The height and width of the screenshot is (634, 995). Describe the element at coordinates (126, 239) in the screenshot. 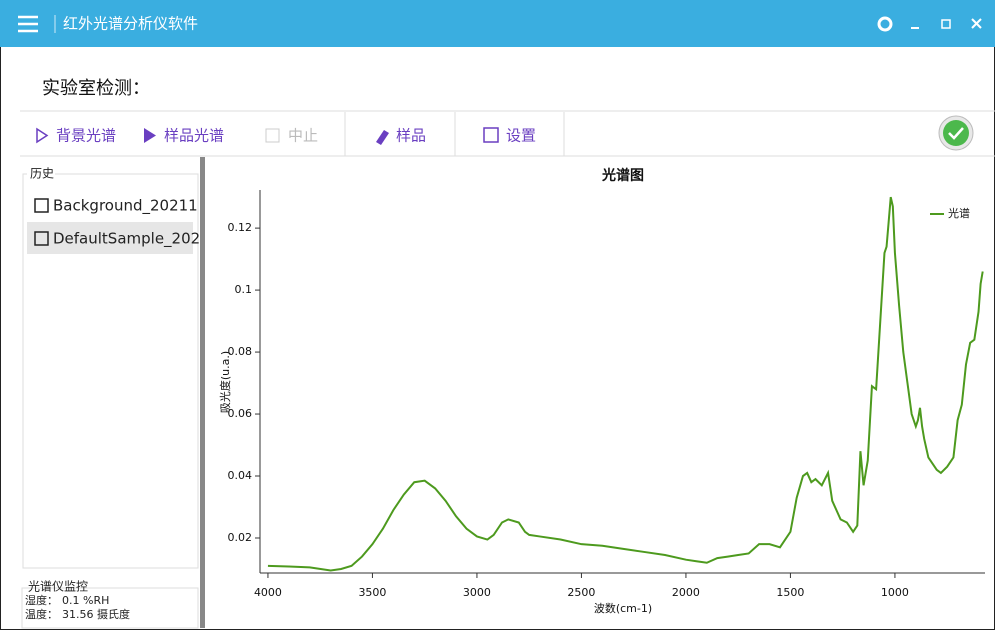

I see `history-item: DefaultSample_202` at that location.